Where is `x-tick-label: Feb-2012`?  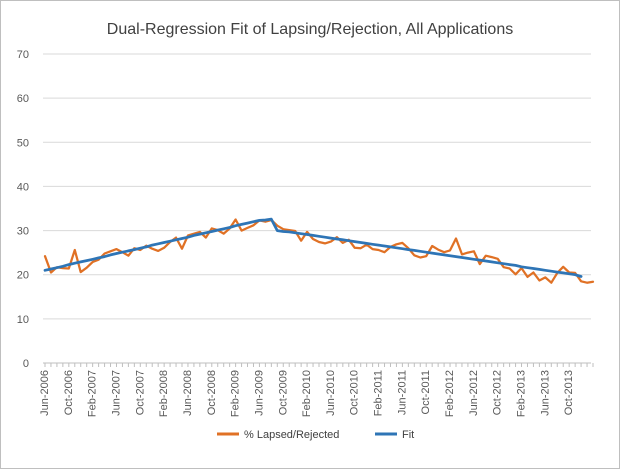 x-tick-label: Feb-2012 is located at coordinates (450, 393).